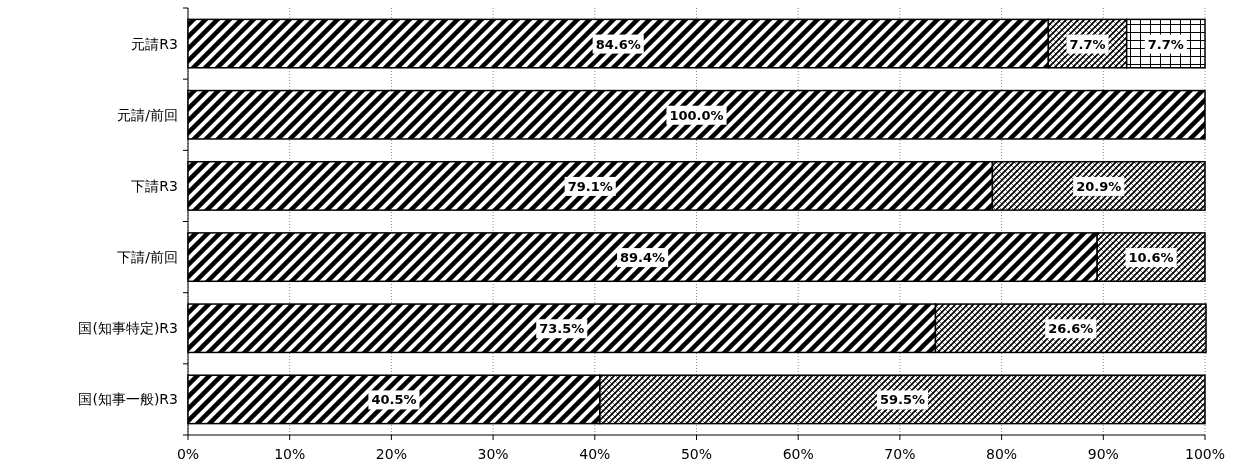 The width and height of the screenshot is (1233, 467). Describe the element at coordinates (290, 454) in the screenshot. I see `x-tick-label: 10%` at that location.